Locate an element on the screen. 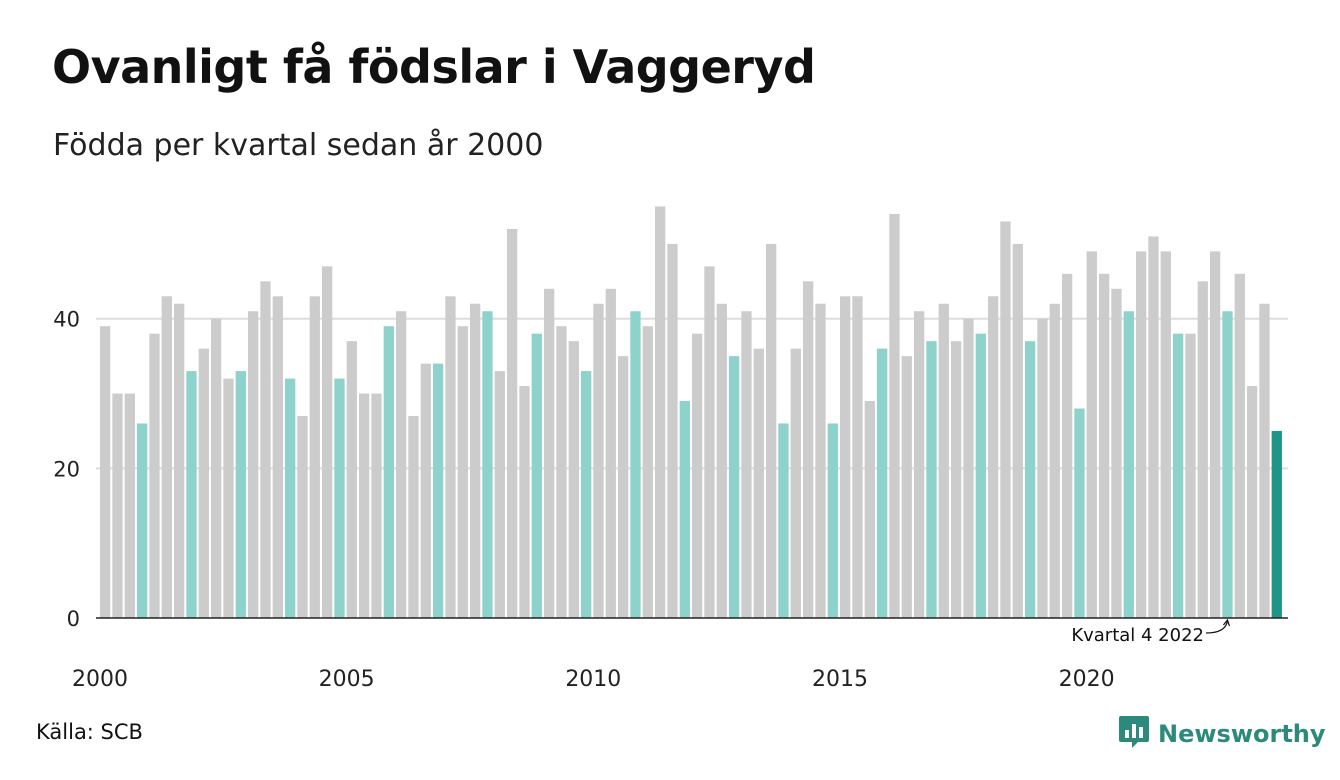 This screenshot has height=780, width=1340. y-tick-label: 0 is located at coordinates (73, 619).